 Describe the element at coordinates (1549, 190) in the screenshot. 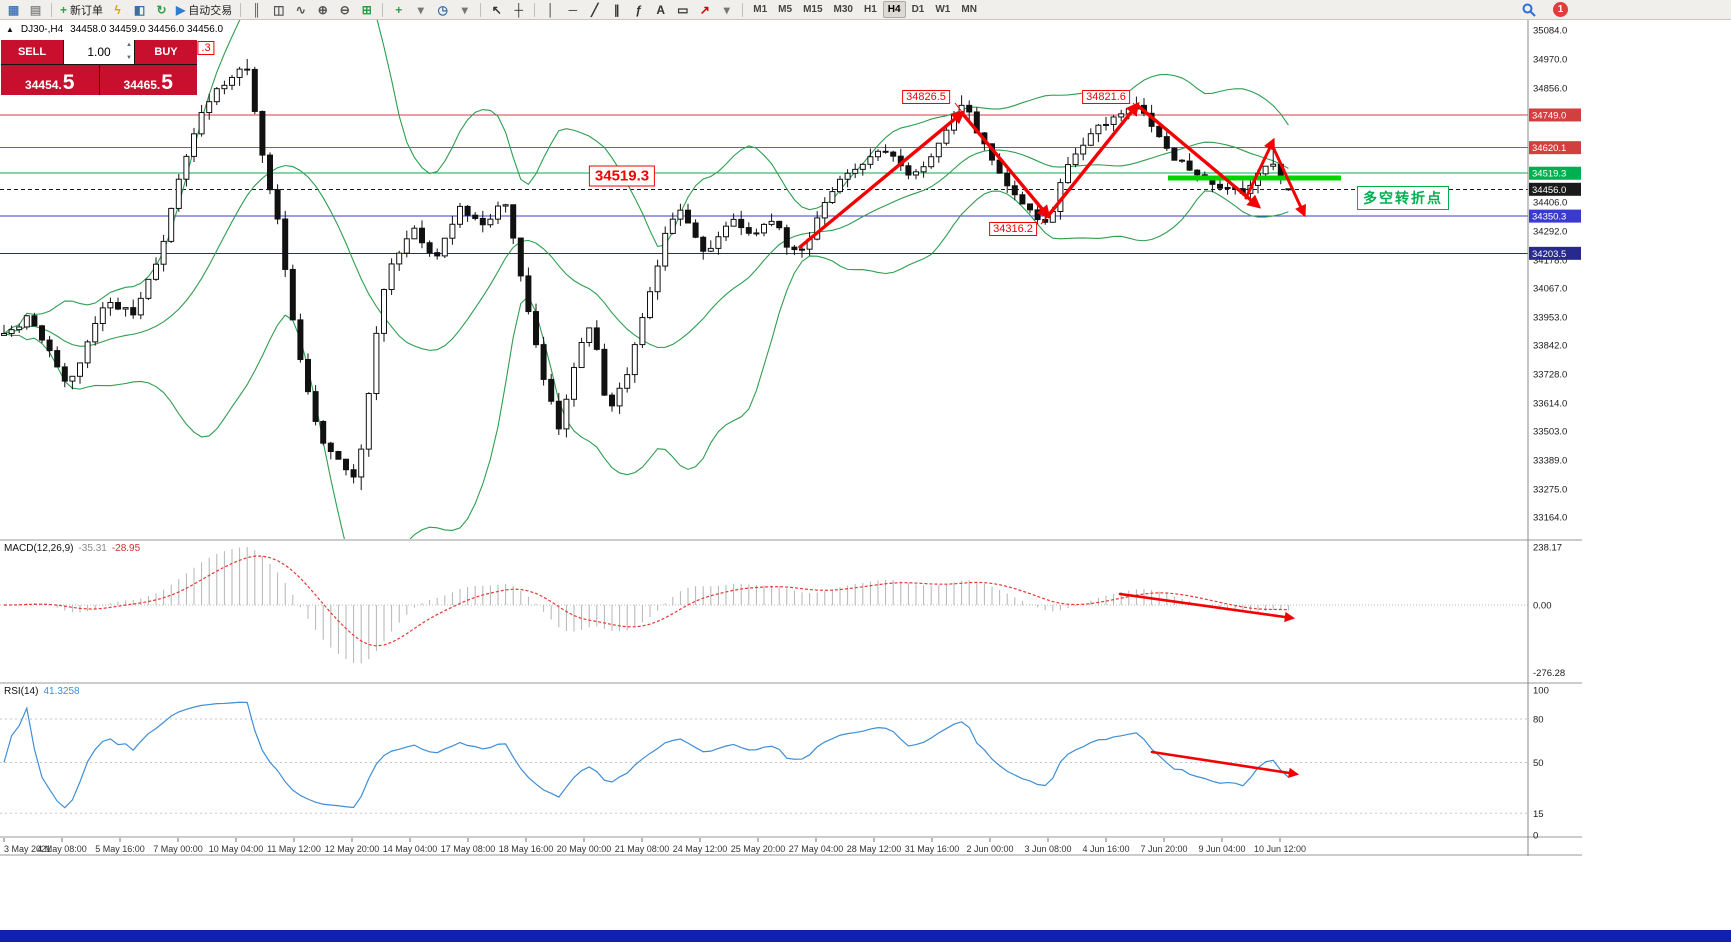

I see `price-badge-label: 34456.0` at that location.